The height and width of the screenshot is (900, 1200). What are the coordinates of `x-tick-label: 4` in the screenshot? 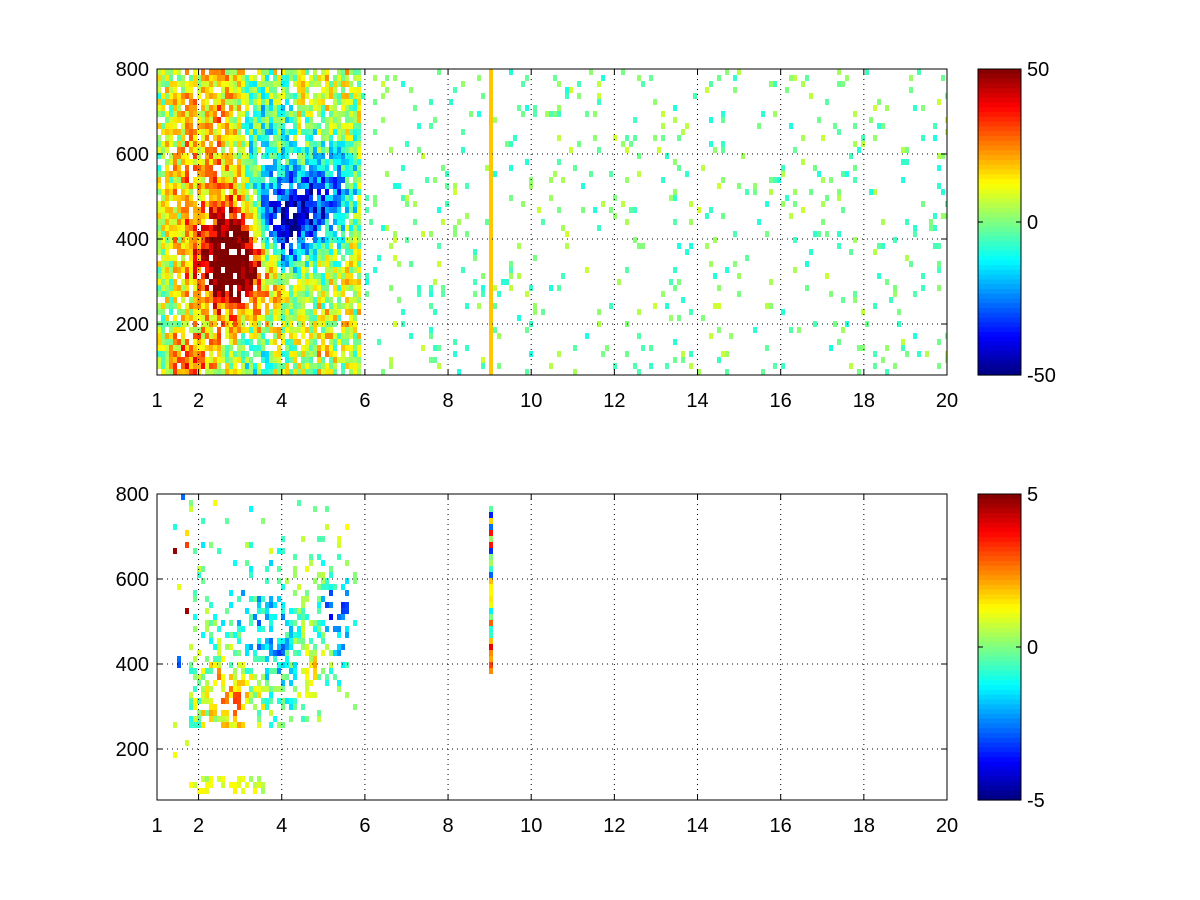 It's located at (281, 401).